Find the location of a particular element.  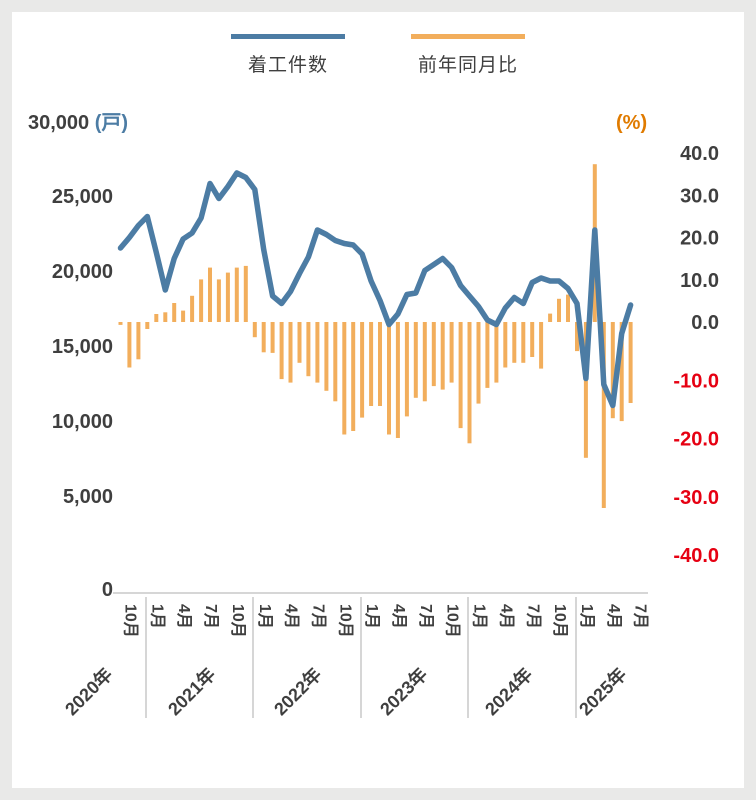

legend-label-bar: 前年同月比 is located at coordinates (467, 65).